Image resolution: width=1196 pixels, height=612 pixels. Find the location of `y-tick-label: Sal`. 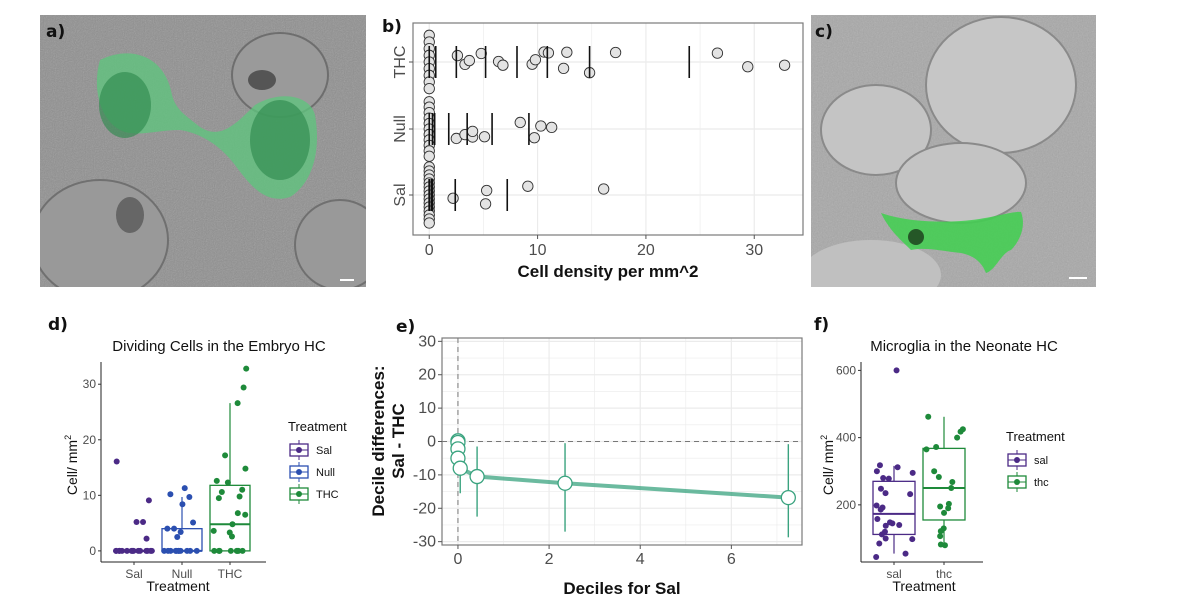

y-tick-label: Sal is located at coordinates (400, 194).